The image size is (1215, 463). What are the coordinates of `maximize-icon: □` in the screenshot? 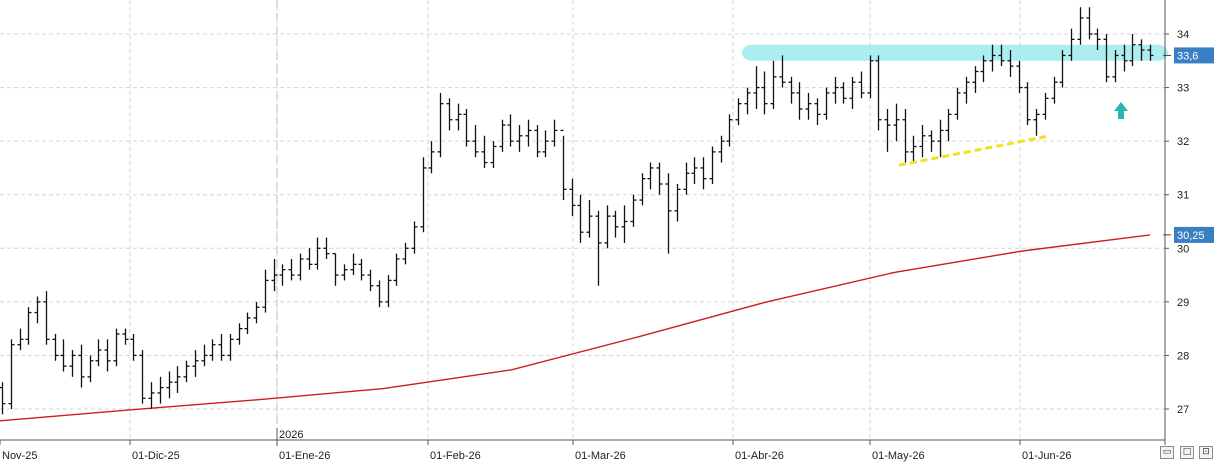 It's located at (1187, 452).